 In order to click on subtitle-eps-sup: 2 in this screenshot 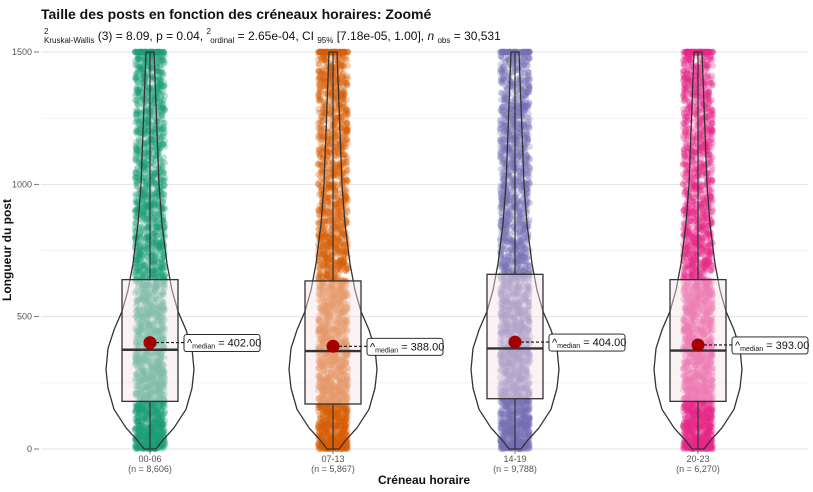, I will do `click(208, 31)`.